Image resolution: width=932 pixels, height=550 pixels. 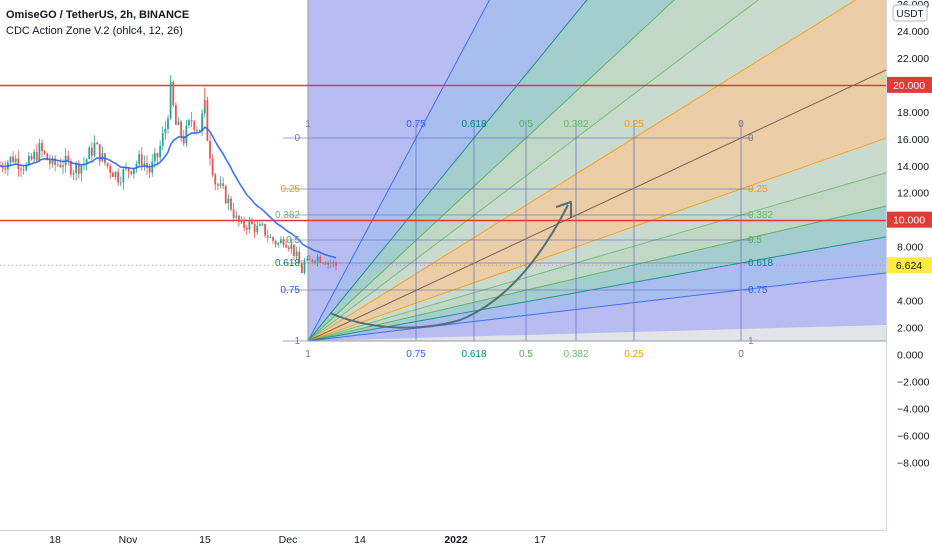 What do you see at coordinates (526, 354) in the screenshot?
I see `fan-bottom-label-2: 0.5` at bounding box center [526, 354].